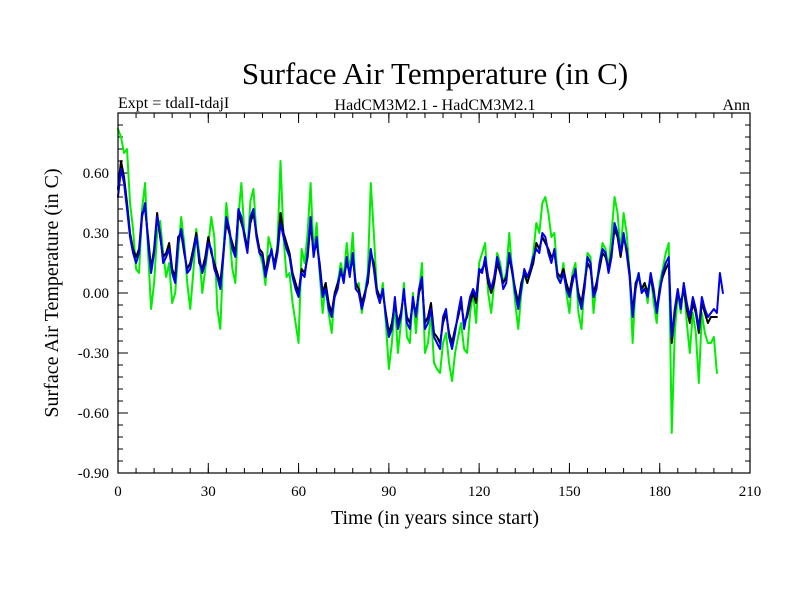 The image size is (800, 600). What do you see at coordinates (118, 492) in the screenshot?
I see `x-tick-label: 0` at bounding box center [118, 492].